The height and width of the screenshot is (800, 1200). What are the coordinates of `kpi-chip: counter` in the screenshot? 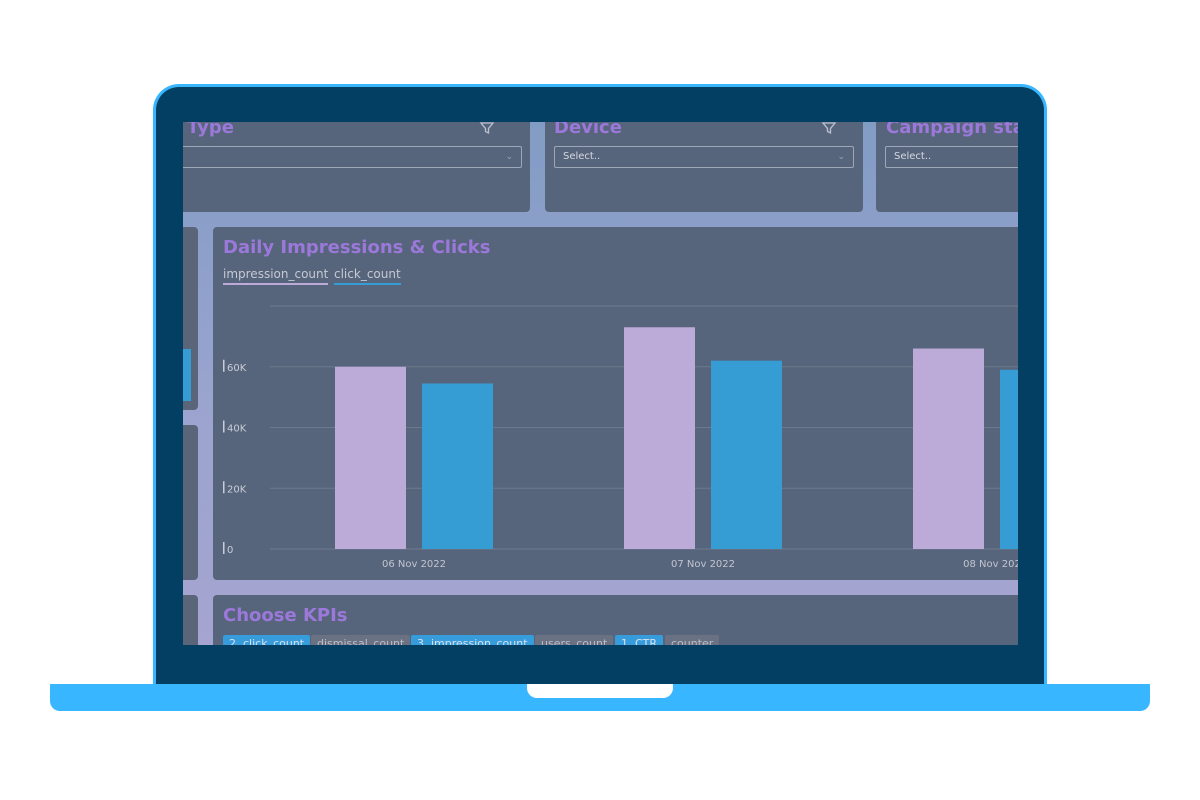 It's located at (692, 640).